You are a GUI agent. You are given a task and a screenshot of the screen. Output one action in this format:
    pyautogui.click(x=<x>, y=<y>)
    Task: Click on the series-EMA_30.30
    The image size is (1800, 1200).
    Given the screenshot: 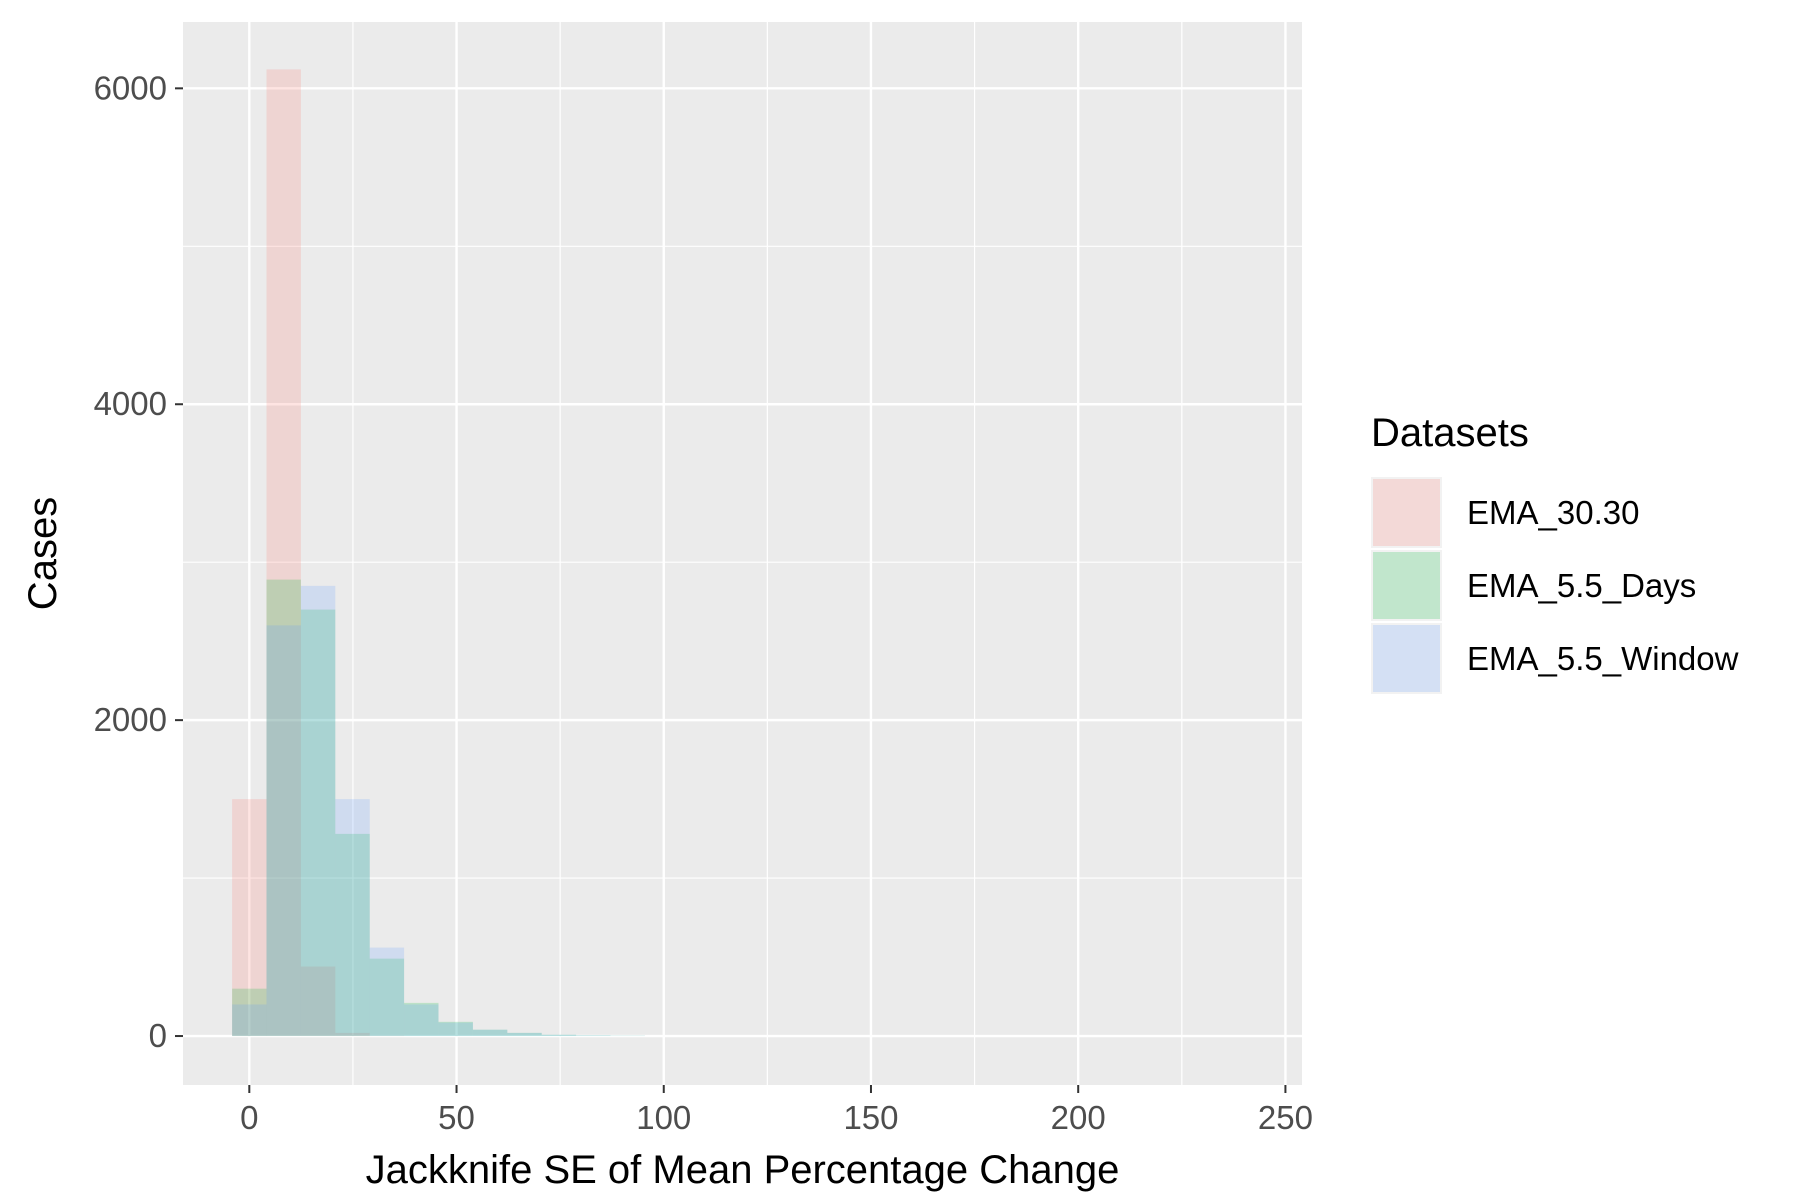 What is the action you would take?
    pyautogui.click(x=318, y=553)
    